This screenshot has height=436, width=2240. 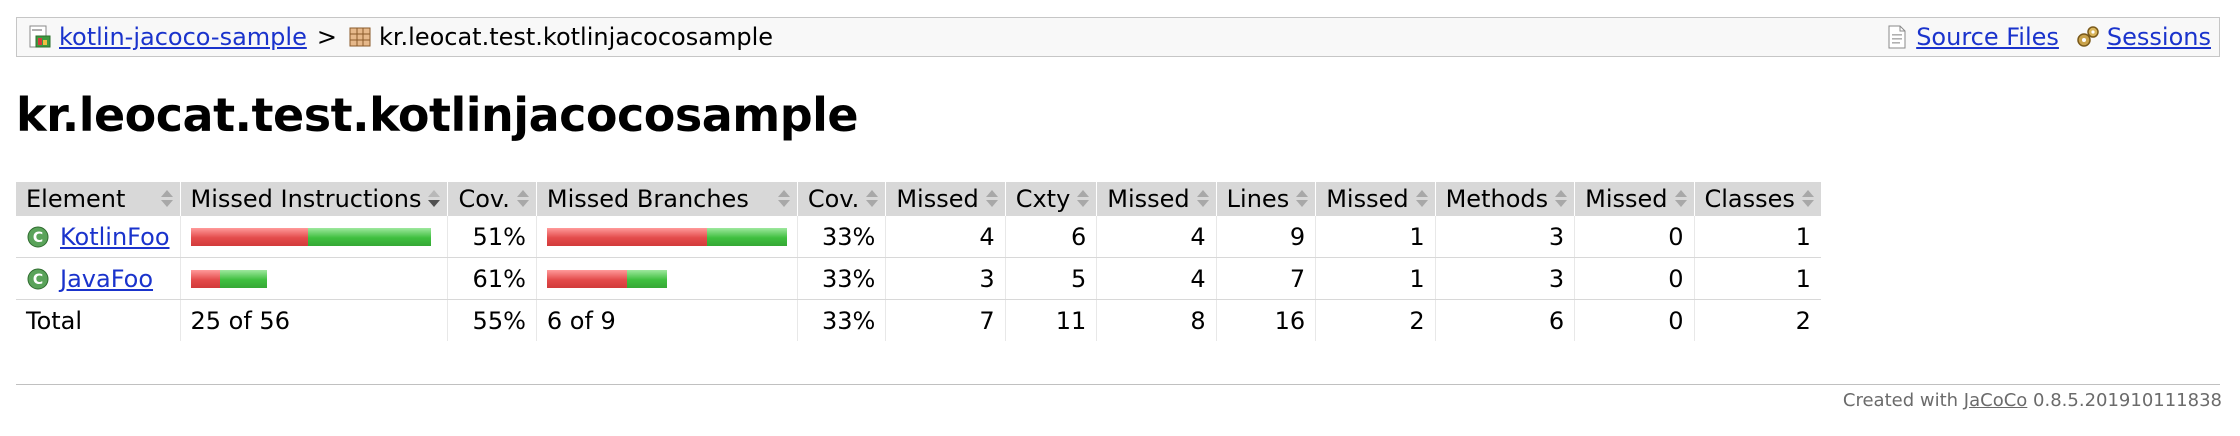 What do you see at coordinates (1497, 199) in the screenshot?
I see `header-label: Methods` at bounding box center [1497, 199].